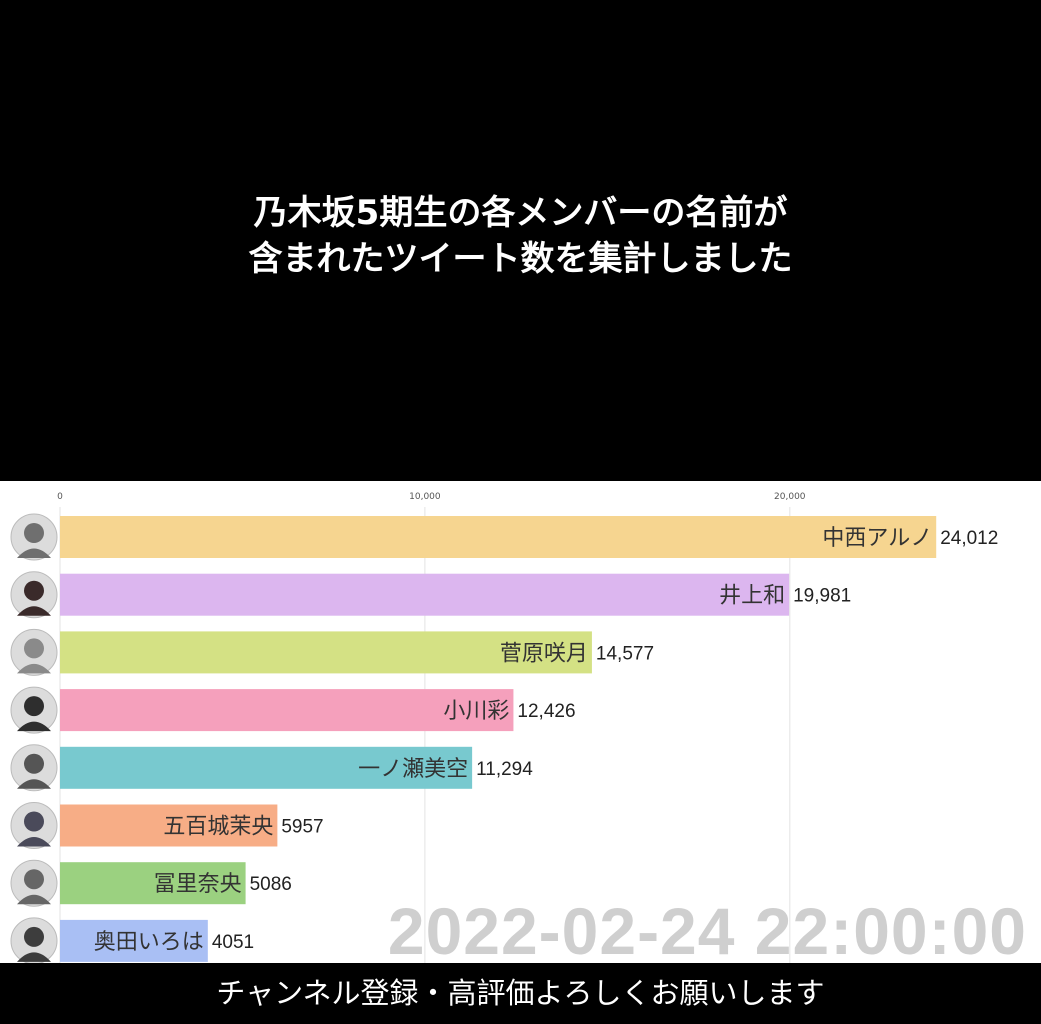 The width and height of the screenshot is (1041, 1024). What do you see at coordinates (233, 942) in the screenshot?
I see `bar-value-label: 4051` at bounding box center [233, 942].